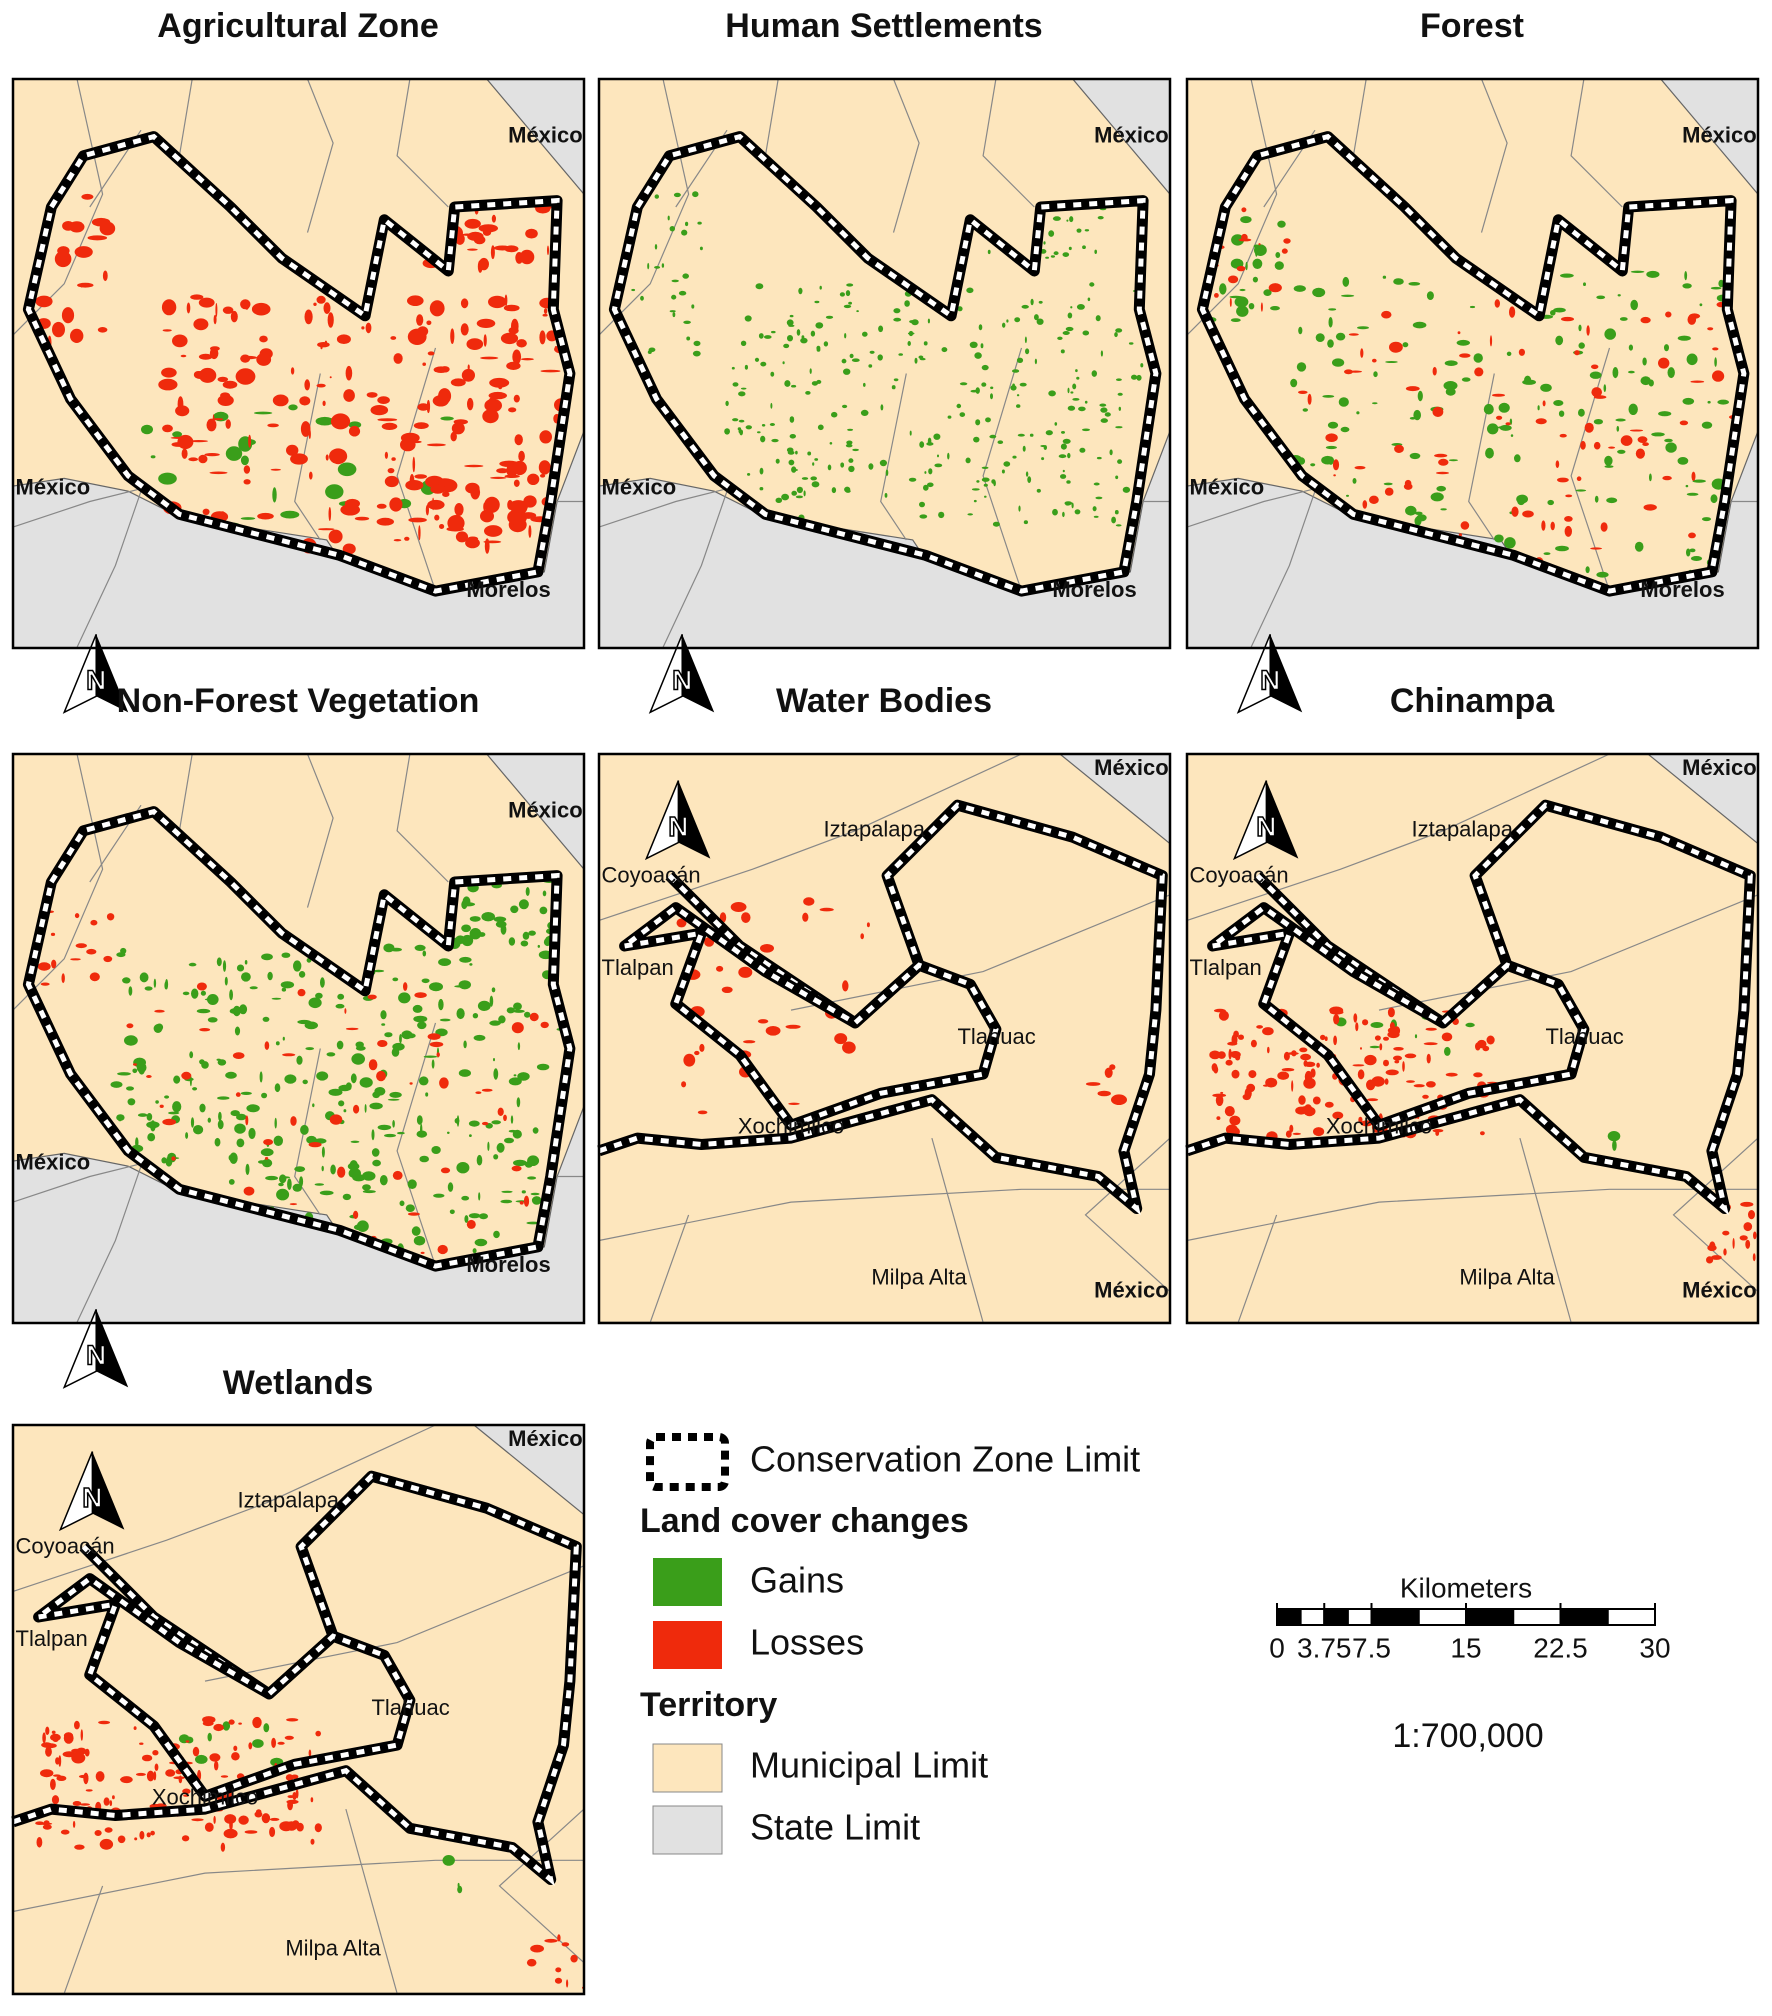 The height and width of the screenshot is (2016, 1772). I want to click on legend-state-swatch, so click(687, 1830).